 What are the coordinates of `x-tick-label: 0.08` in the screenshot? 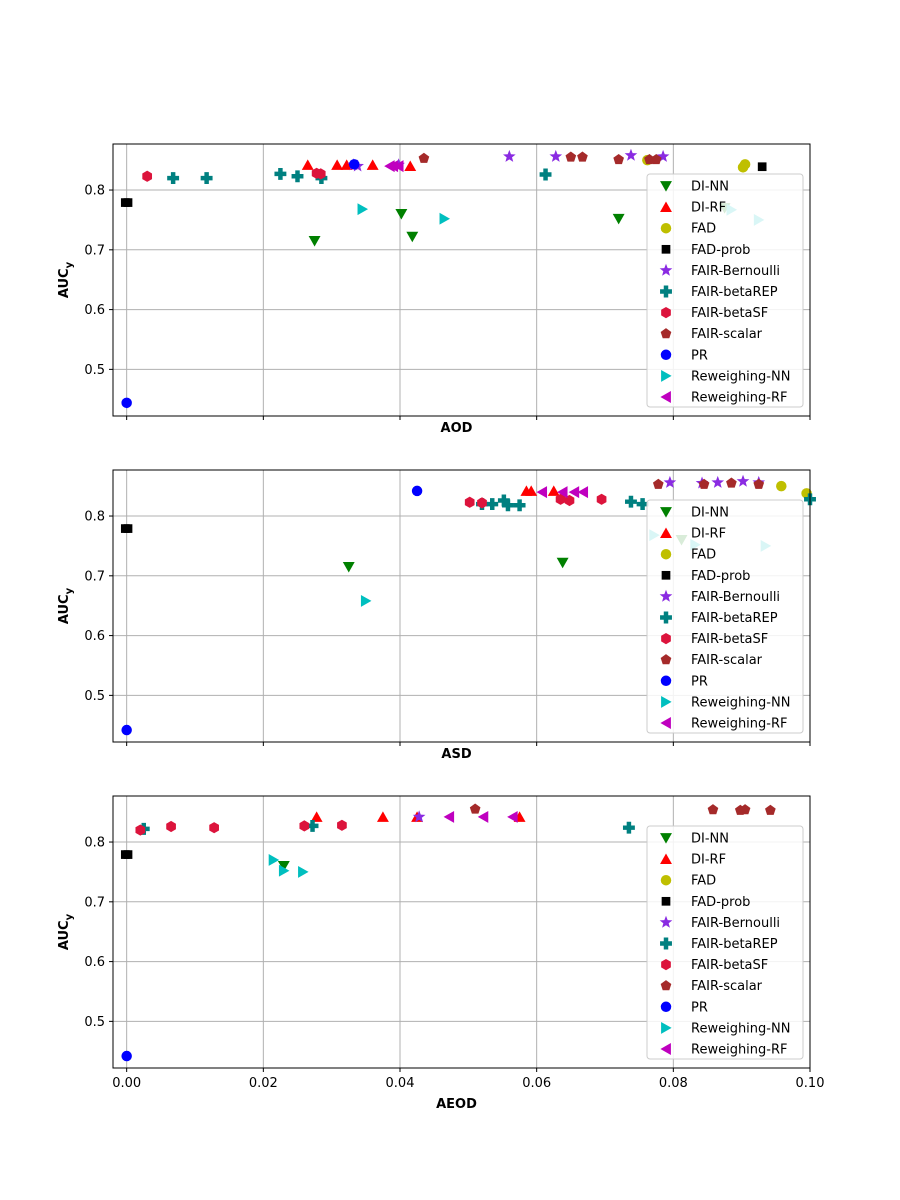 It's located at (673, 1083).